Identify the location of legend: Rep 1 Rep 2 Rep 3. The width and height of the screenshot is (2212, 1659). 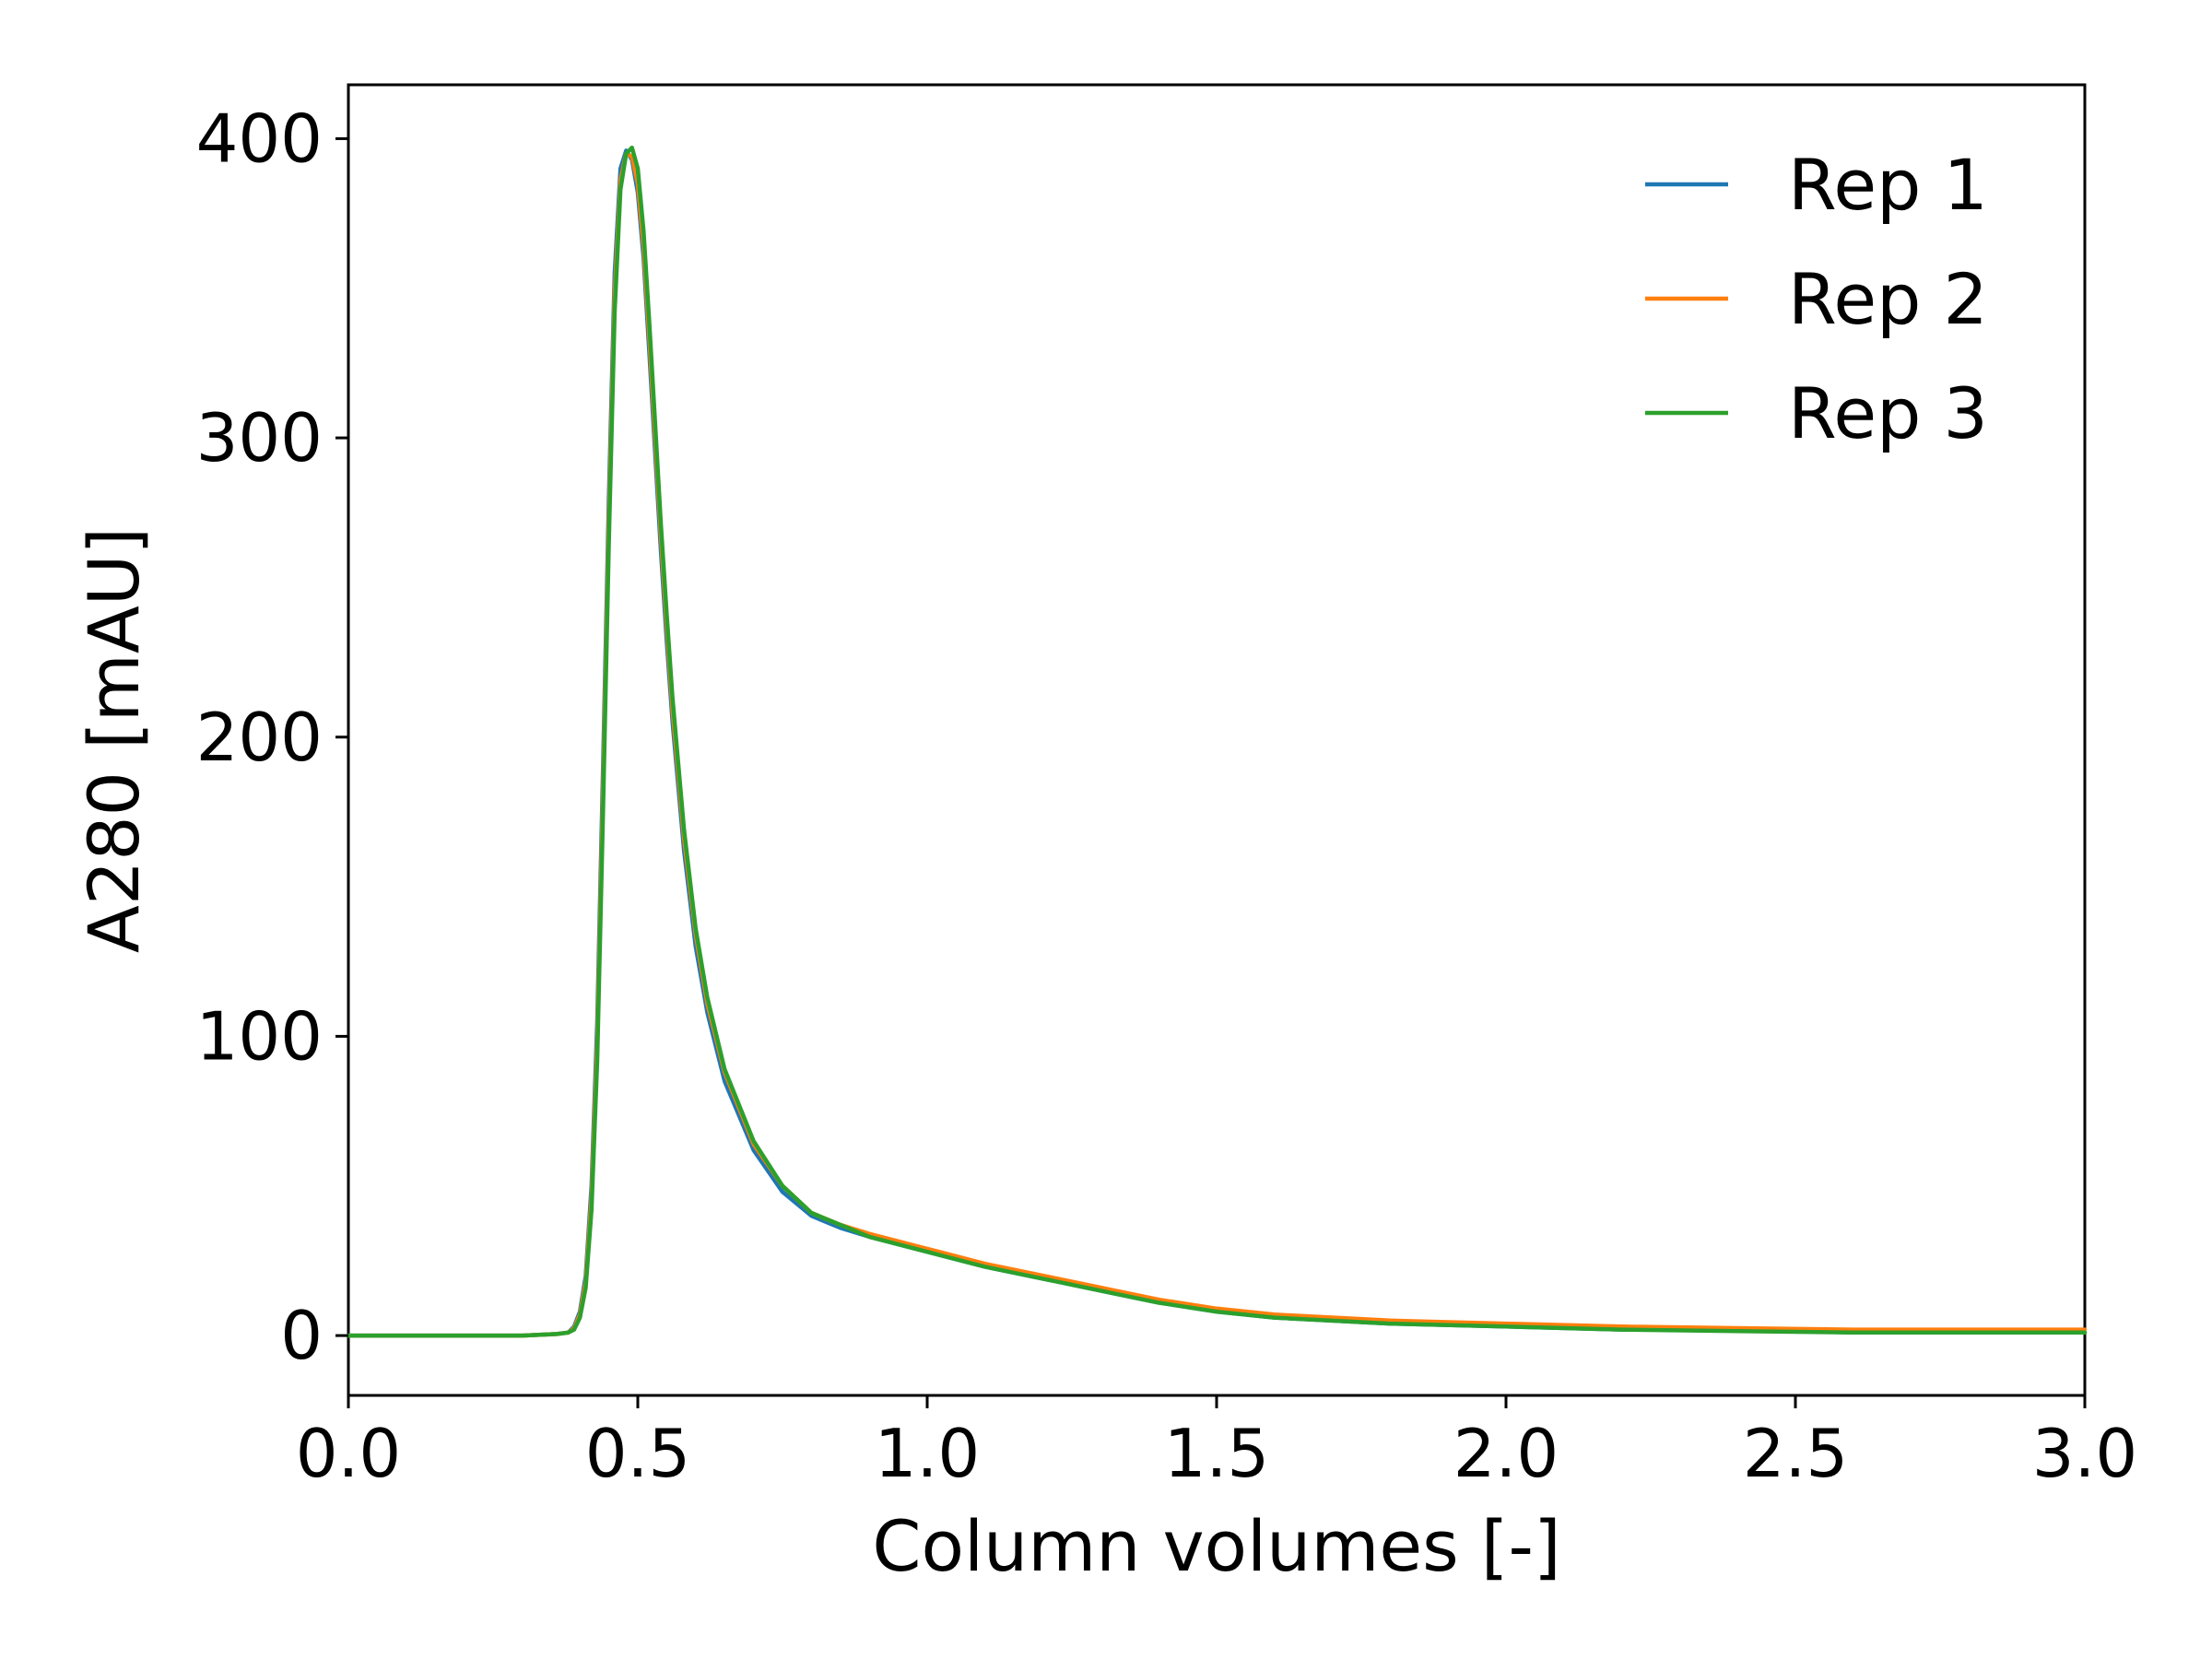
(1816, 299).